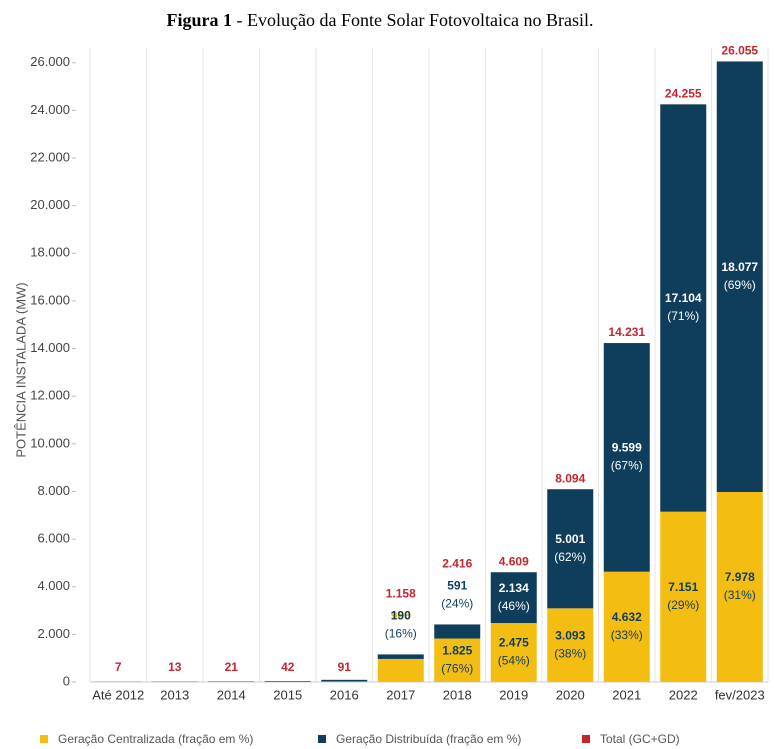 The width and height of the screenshot is (774, 749). Describe the element at coordinates (288, 667) in the screenshot. I see `total-label: 42` at that location.